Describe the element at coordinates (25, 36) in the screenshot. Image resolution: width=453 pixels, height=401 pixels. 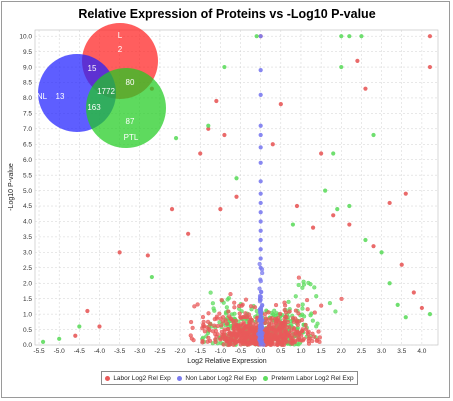
I see `y-tick-label: 10.0` at that location.